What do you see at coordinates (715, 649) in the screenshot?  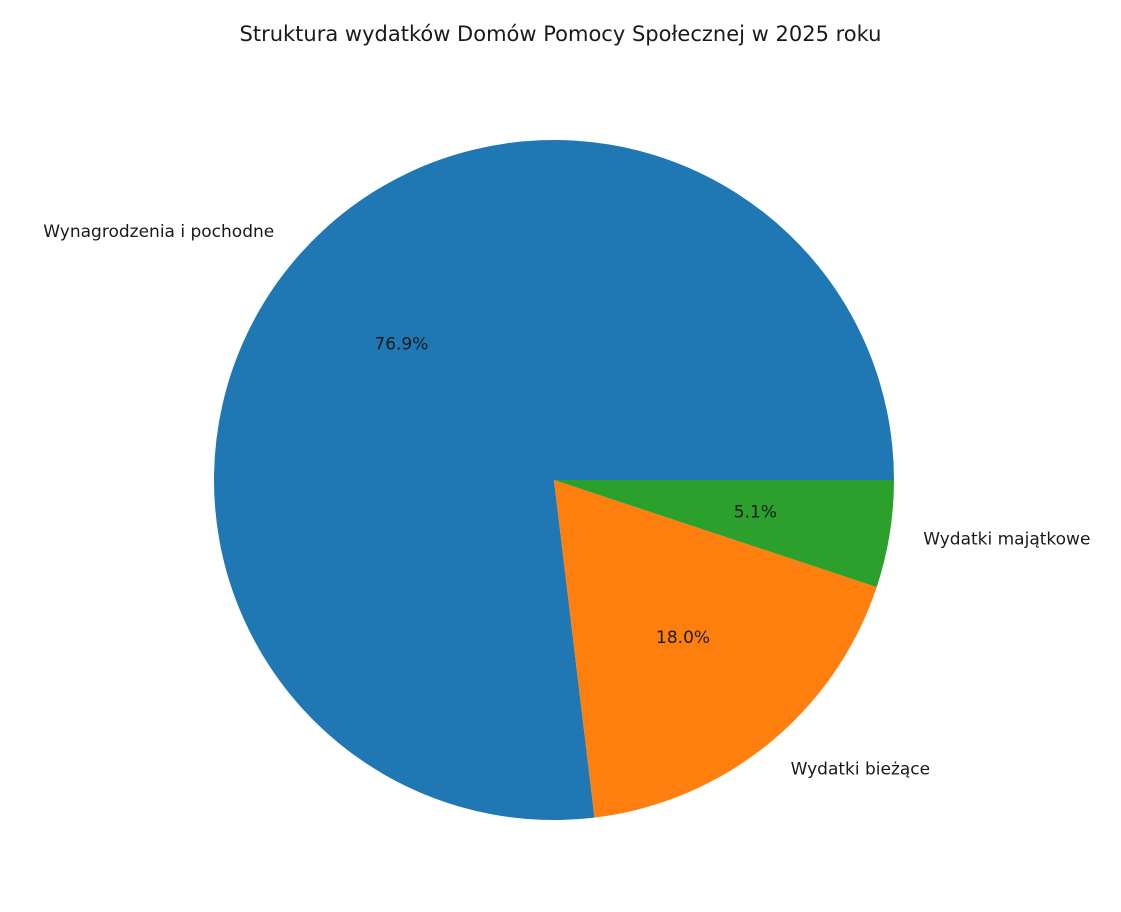 I see `pie-slice-wydatki-biezace` at bounding box center [715, 649].